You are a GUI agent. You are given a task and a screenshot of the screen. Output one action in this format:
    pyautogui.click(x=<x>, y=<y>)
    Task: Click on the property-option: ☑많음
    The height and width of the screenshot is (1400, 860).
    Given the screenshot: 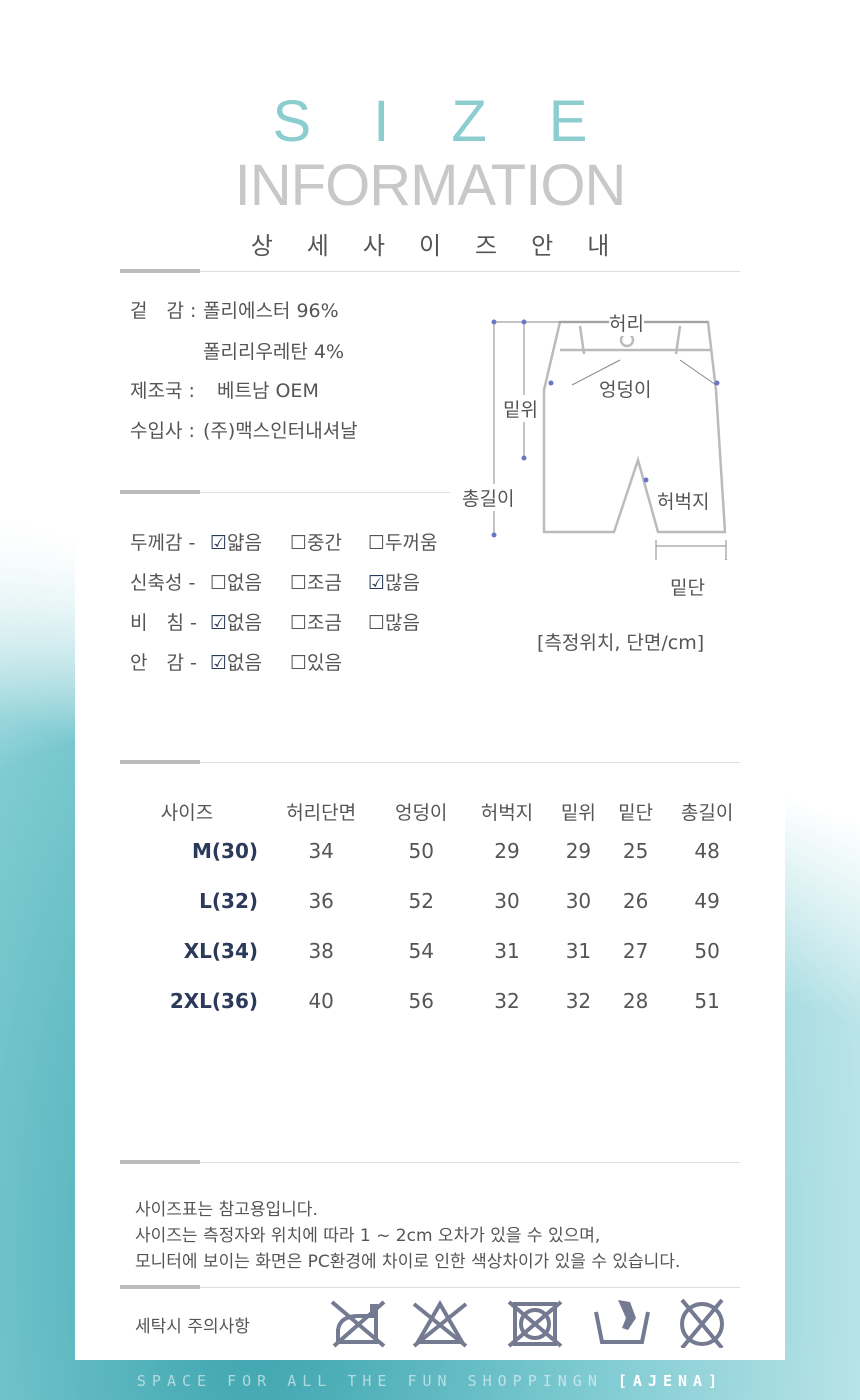 What is the action you would take?
    pyautogui.click(x=394, y=581)
    